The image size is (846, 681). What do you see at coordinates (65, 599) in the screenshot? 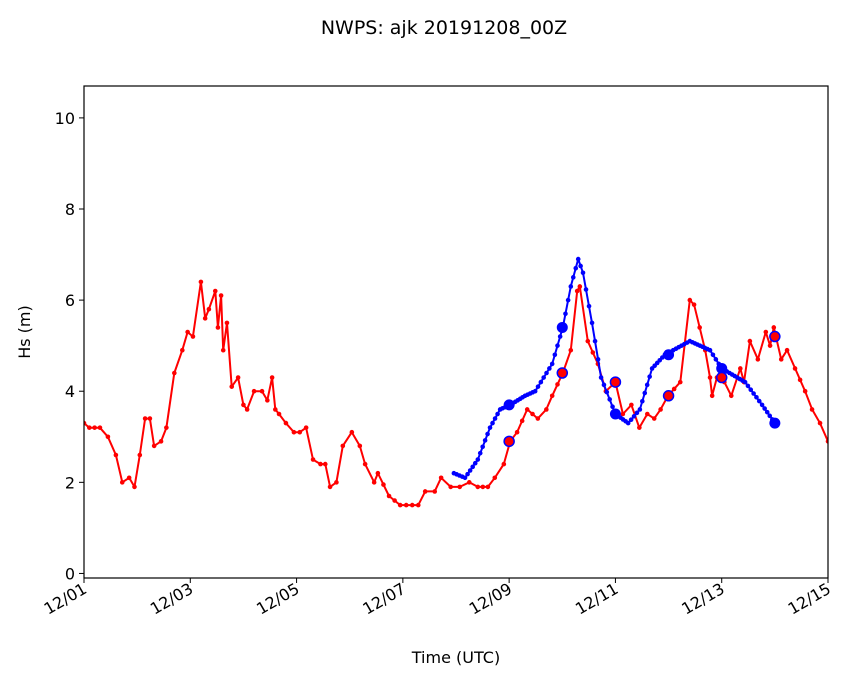
I see `x-tick-label: 12/01` at bounding box center [65, 599].